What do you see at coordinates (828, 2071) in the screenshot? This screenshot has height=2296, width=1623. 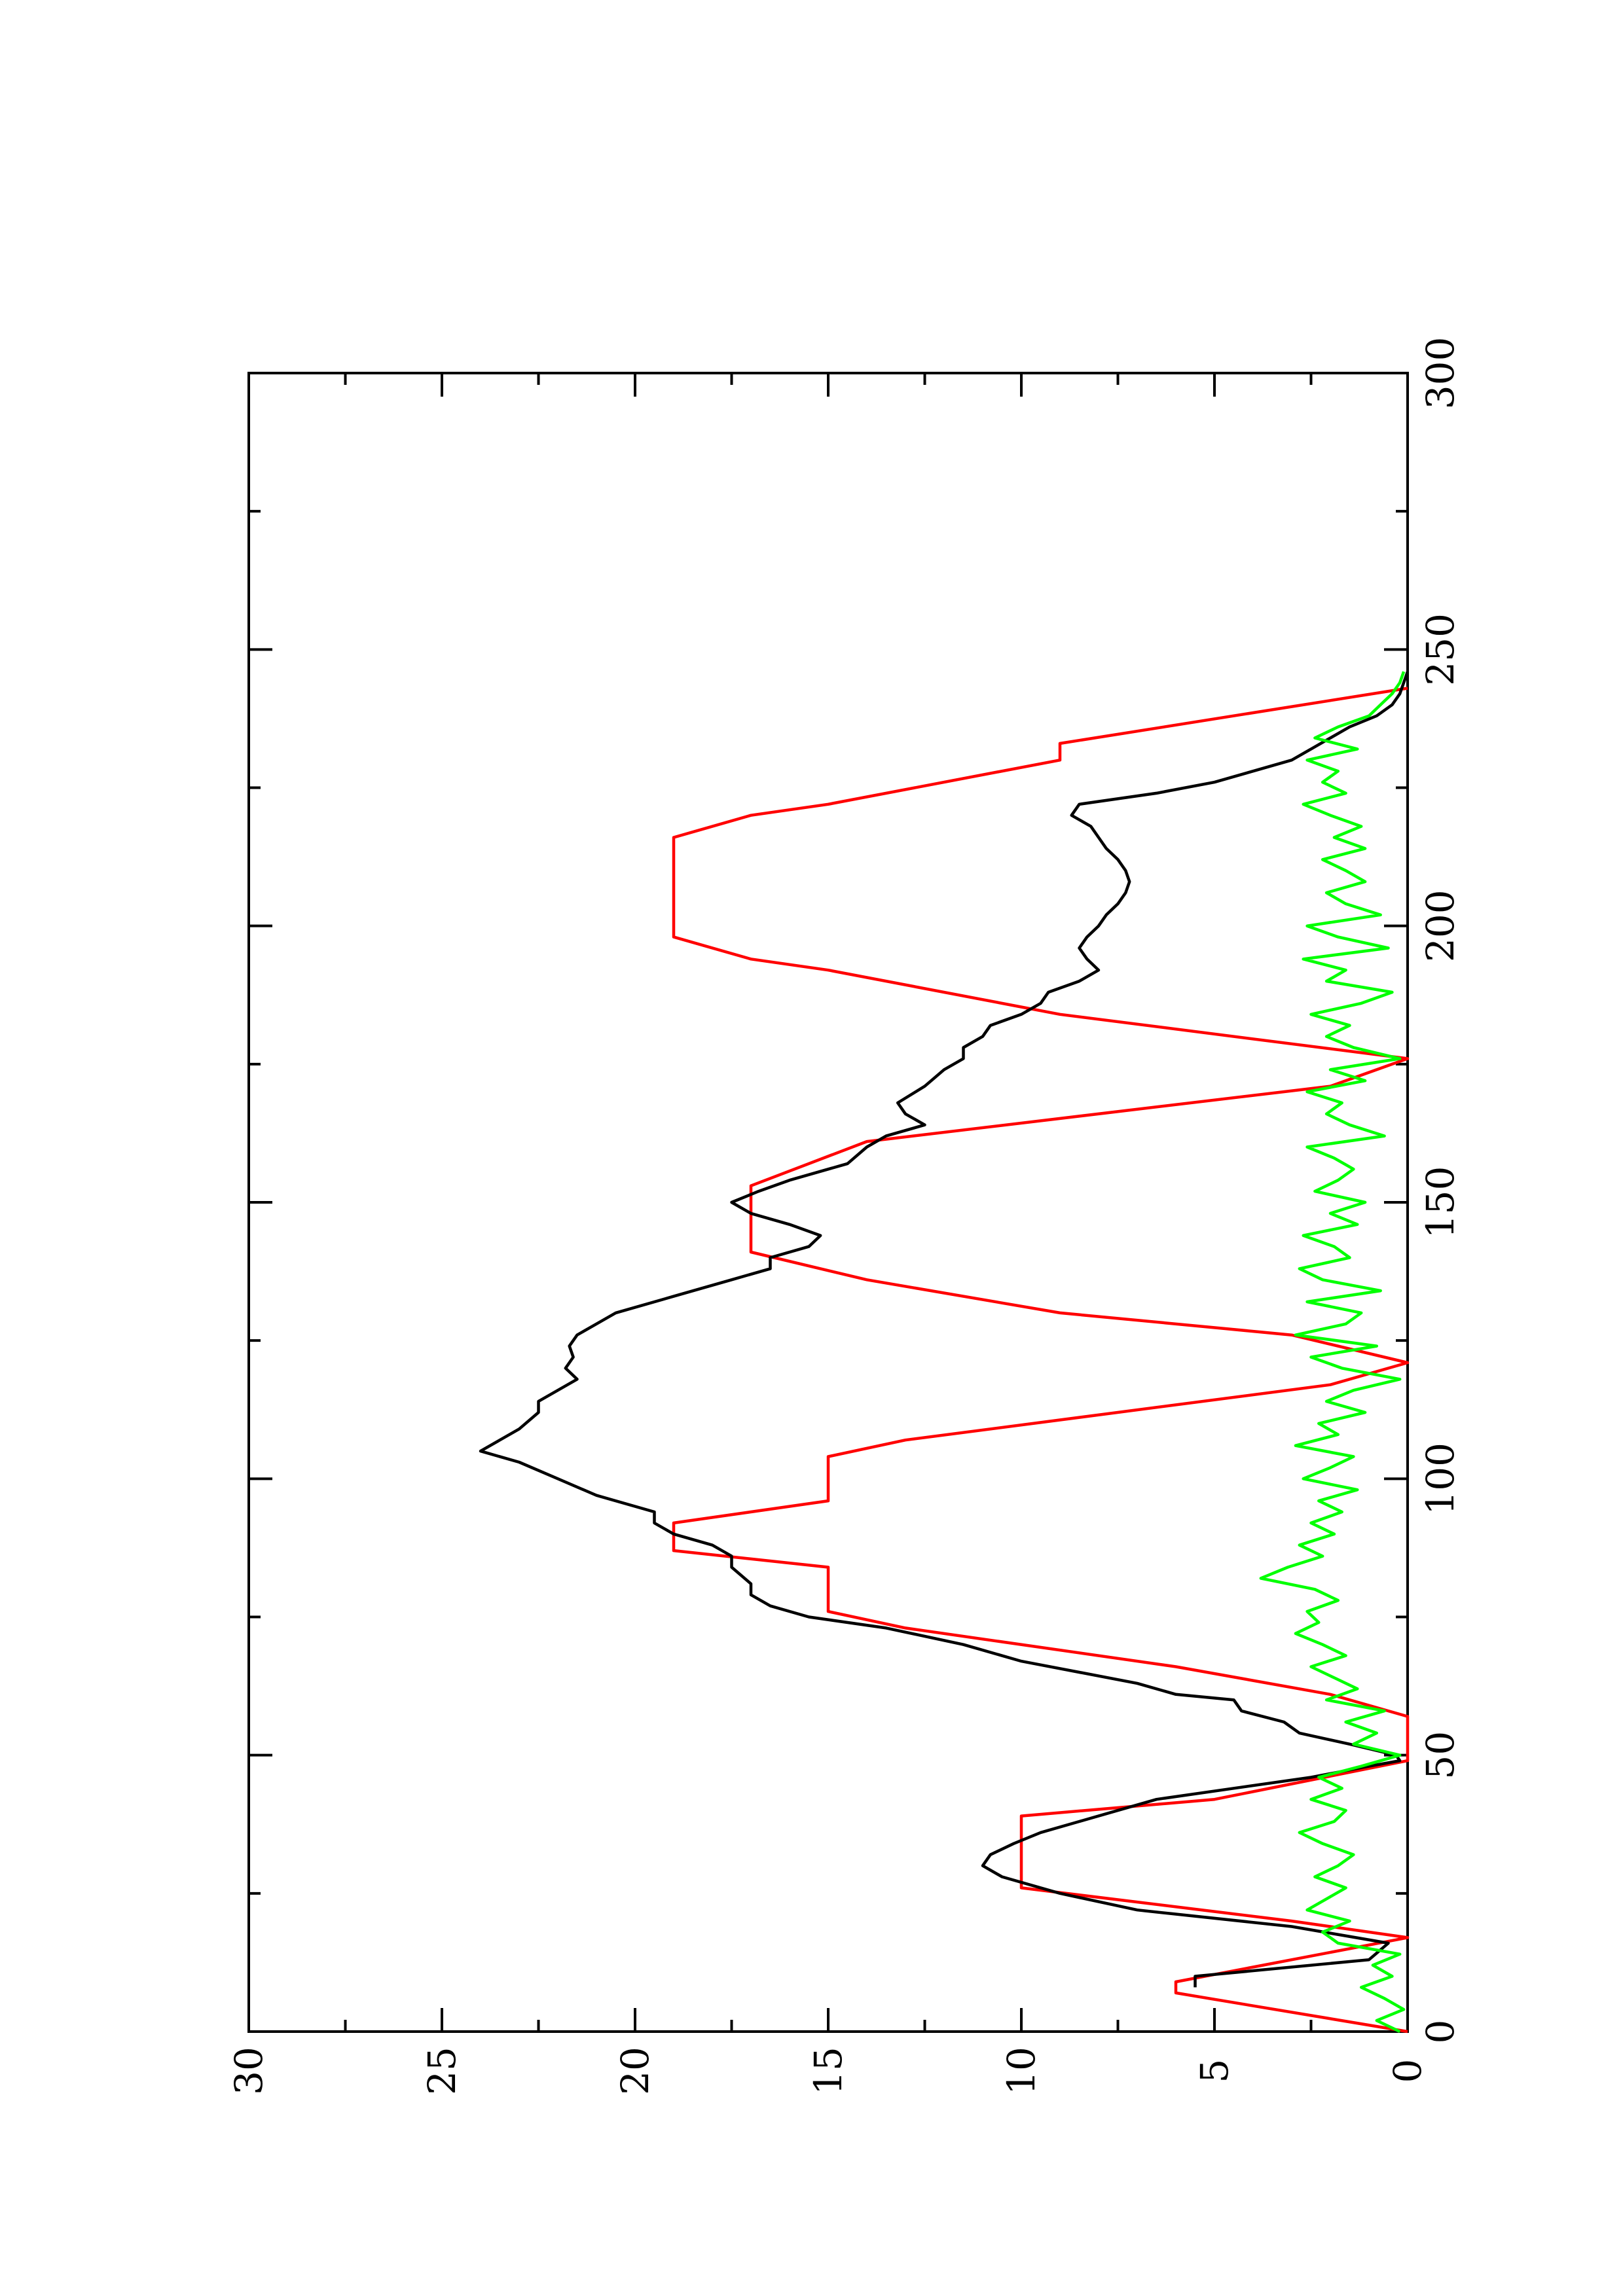 I see `y-tick-label: 15` at bounding box center [828, 2071].